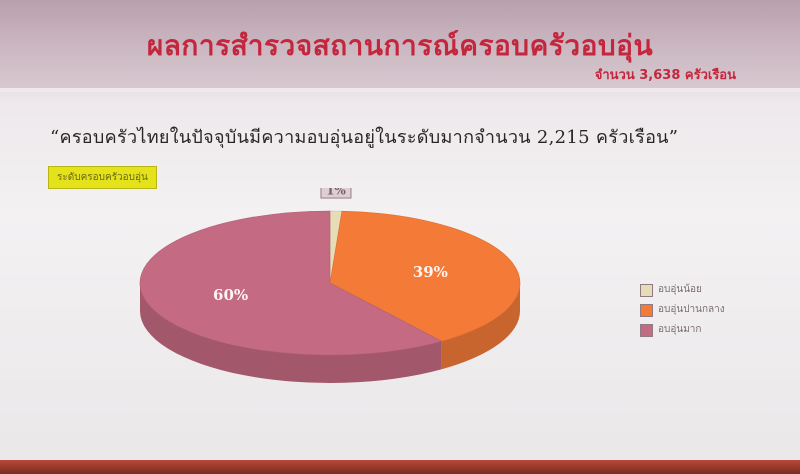 This screenshot has height=474, width=800. I want to click on legend-item-medium: อบอุ่นปานกลาง, so click(682, 310).